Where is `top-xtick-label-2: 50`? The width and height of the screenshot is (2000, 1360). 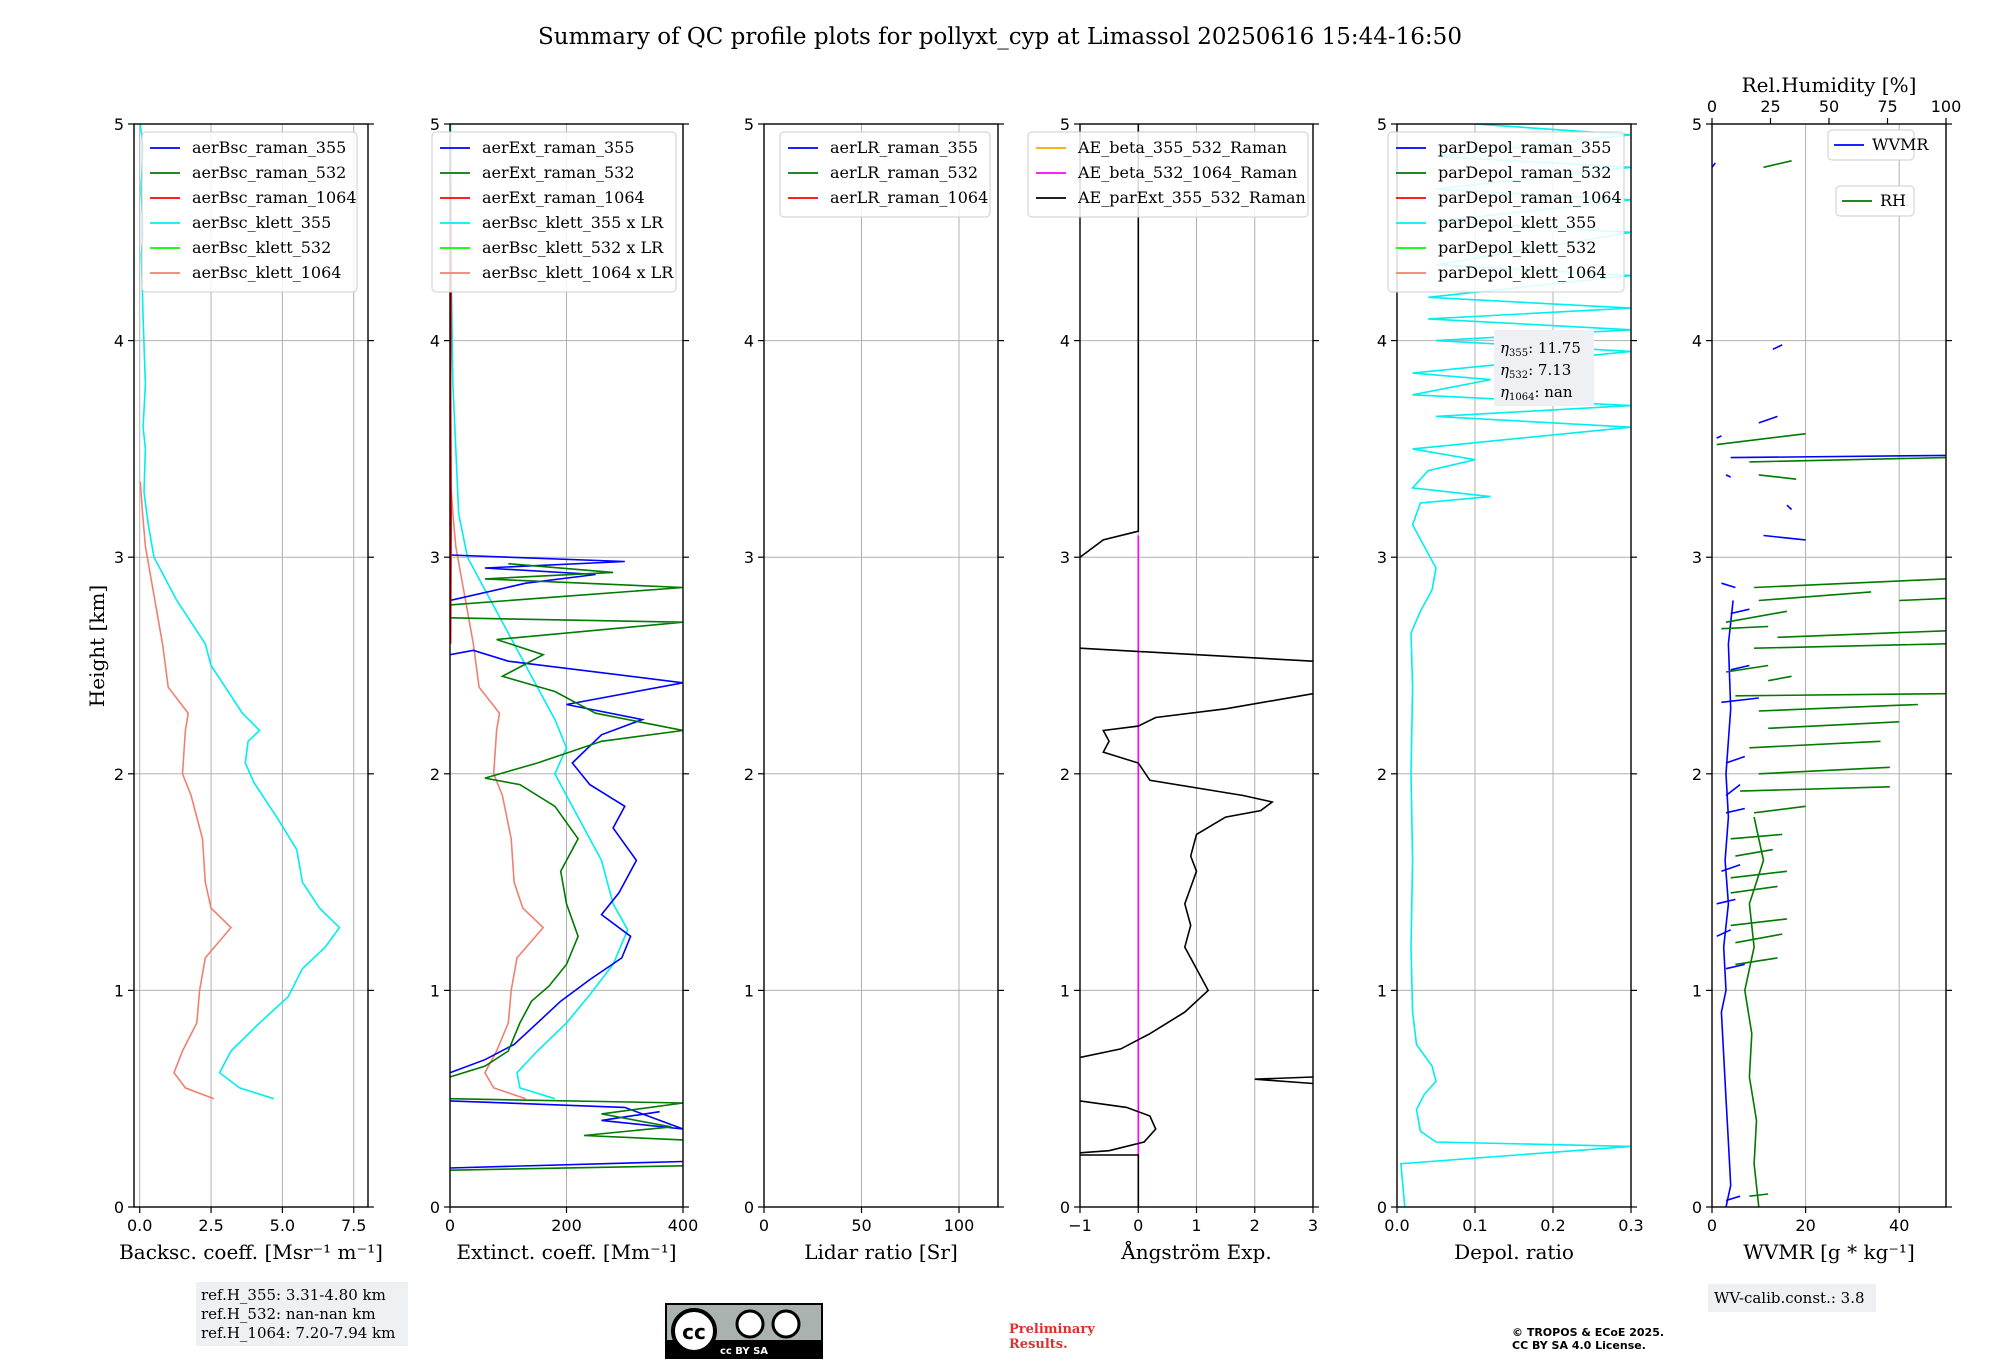
top-xtick-label-2: 50 is located at coordinates (1829, 106).